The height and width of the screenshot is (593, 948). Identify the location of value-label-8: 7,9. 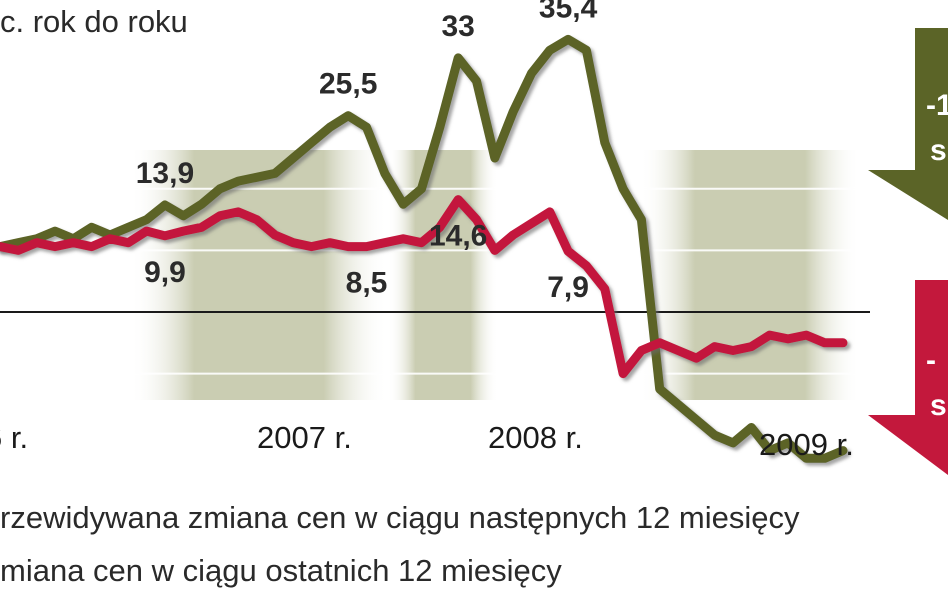
(568, 287).